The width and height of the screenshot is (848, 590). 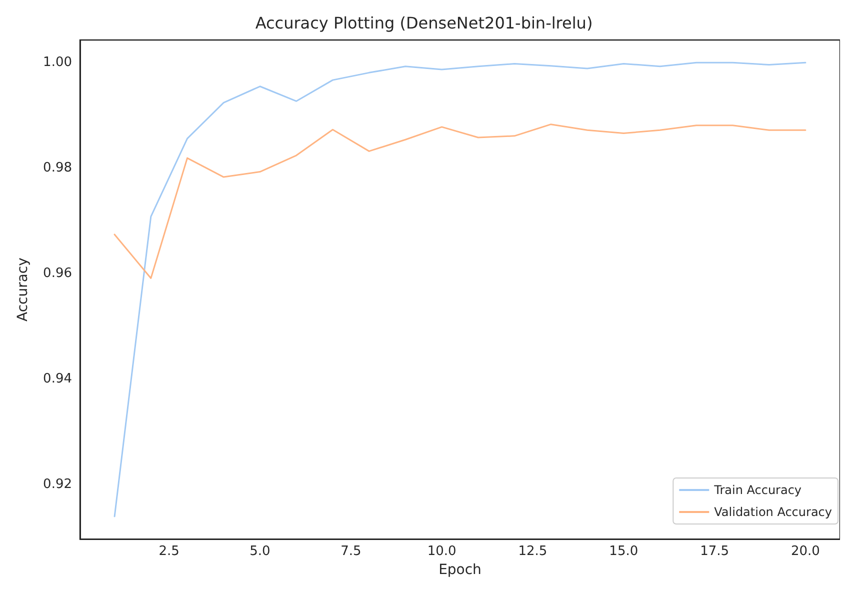 I want to click on x-tick-label: 20.0, so click(x=805, y=552).